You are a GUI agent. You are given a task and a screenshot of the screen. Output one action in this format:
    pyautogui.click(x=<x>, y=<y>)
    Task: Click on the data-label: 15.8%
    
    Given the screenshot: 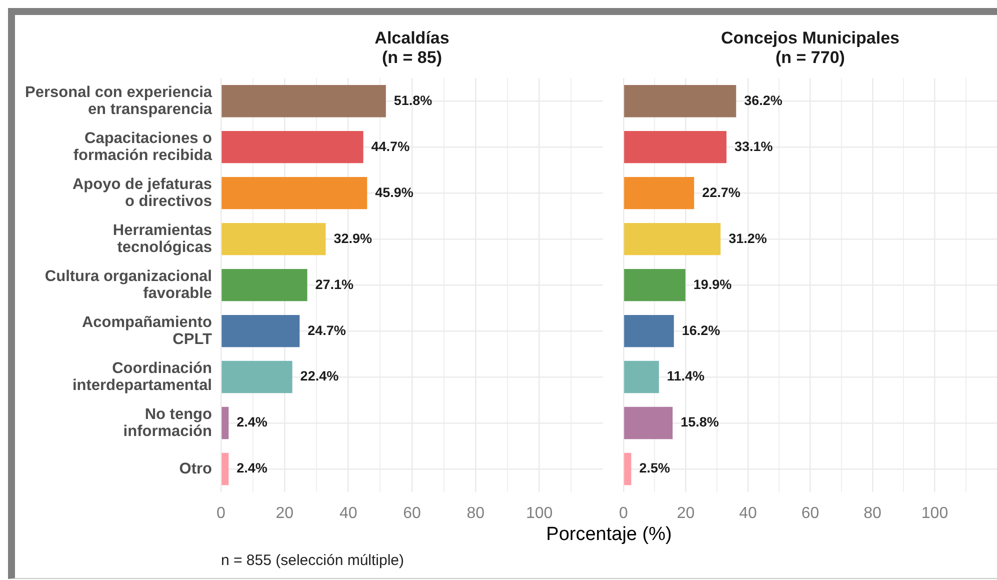 What is the action you would take?
    pyautogui.click(x=699, y=422)
    